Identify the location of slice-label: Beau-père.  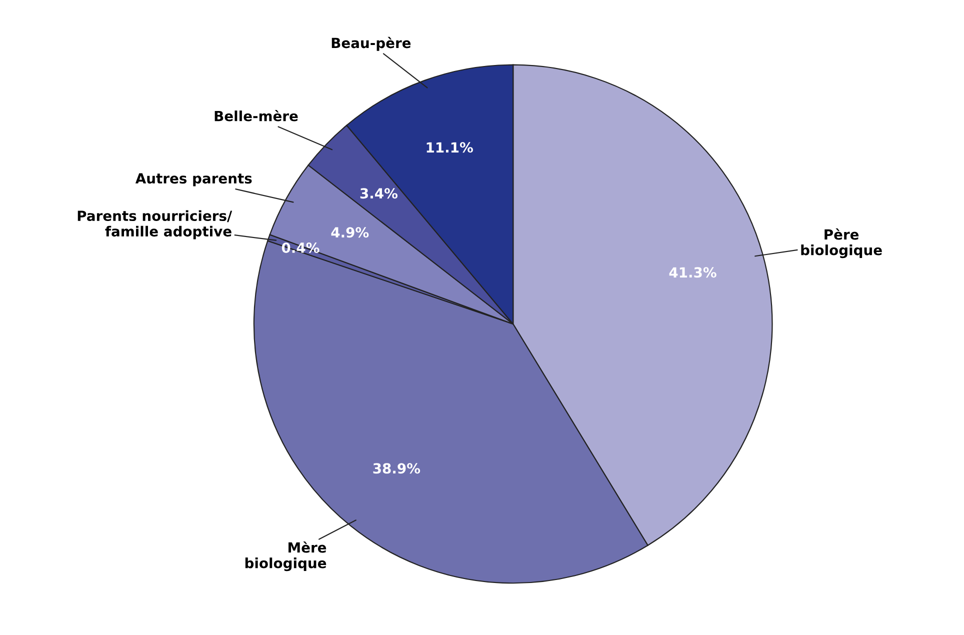
(371, 43).